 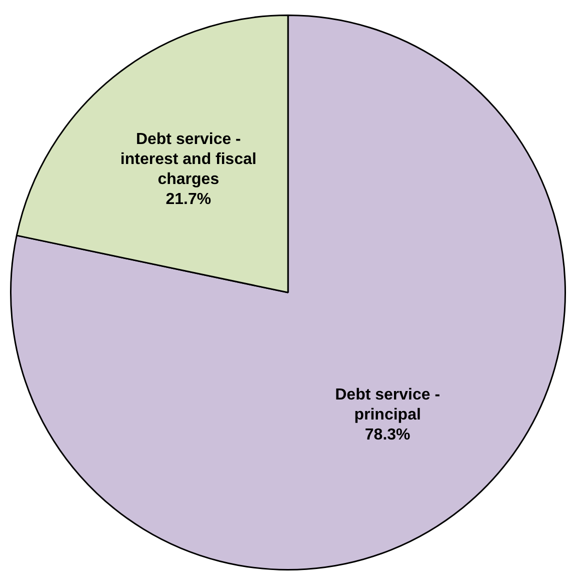 What do you see at coordinates (387, 435) in the screenshot?
I see `data-label: 78.3%` at bounding box center [387, 435].